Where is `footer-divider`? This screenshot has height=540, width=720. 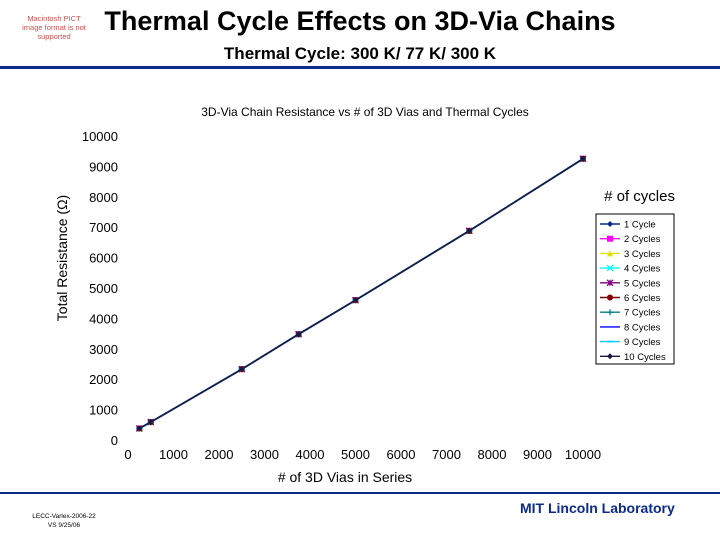 footer-divider is located at coordinates (360, 493).